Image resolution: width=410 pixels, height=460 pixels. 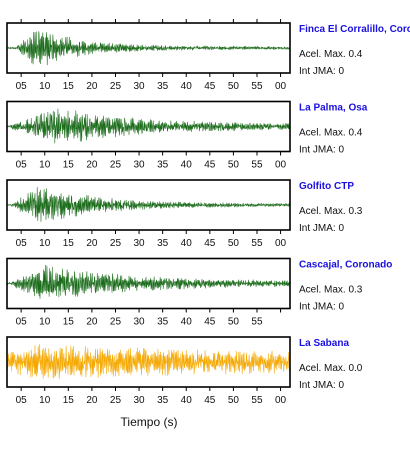 What do you see at coordinates (326, 186) in the screenshot?
I see `station-name: Golfito CTP` at bounding box center [326, 186].